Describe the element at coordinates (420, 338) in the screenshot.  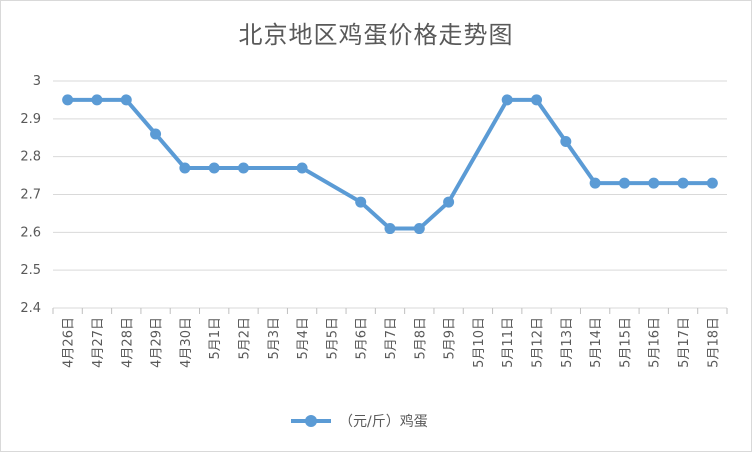
I see `x-tick-label: 5月8日` at that location.